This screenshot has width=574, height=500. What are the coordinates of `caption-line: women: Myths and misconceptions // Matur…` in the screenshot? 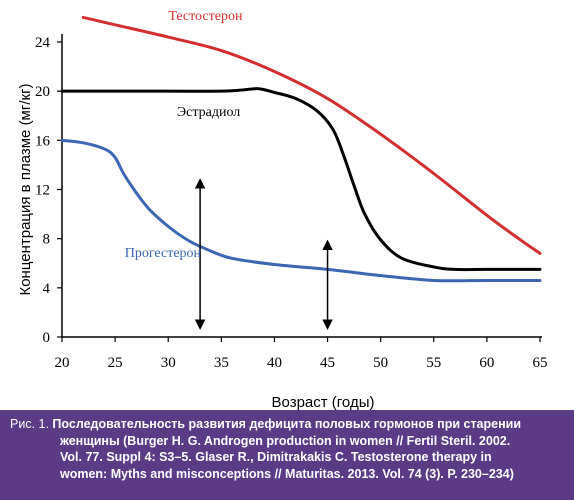 It's located at (287, 474).